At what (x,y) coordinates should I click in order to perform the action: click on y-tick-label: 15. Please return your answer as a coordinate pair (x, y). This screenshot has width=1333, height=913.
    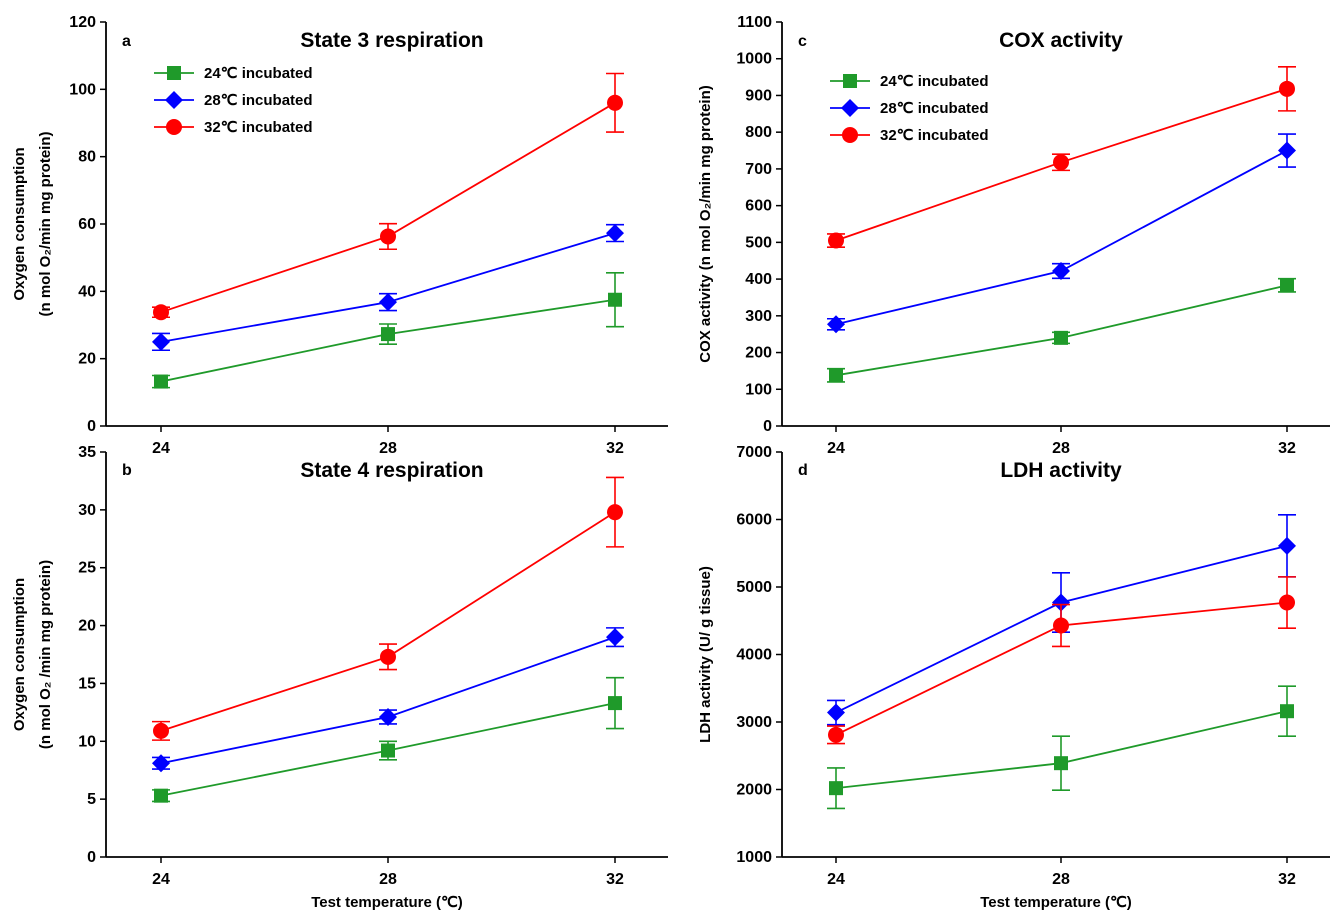
    Looking at the image, I should click on (87, 683).